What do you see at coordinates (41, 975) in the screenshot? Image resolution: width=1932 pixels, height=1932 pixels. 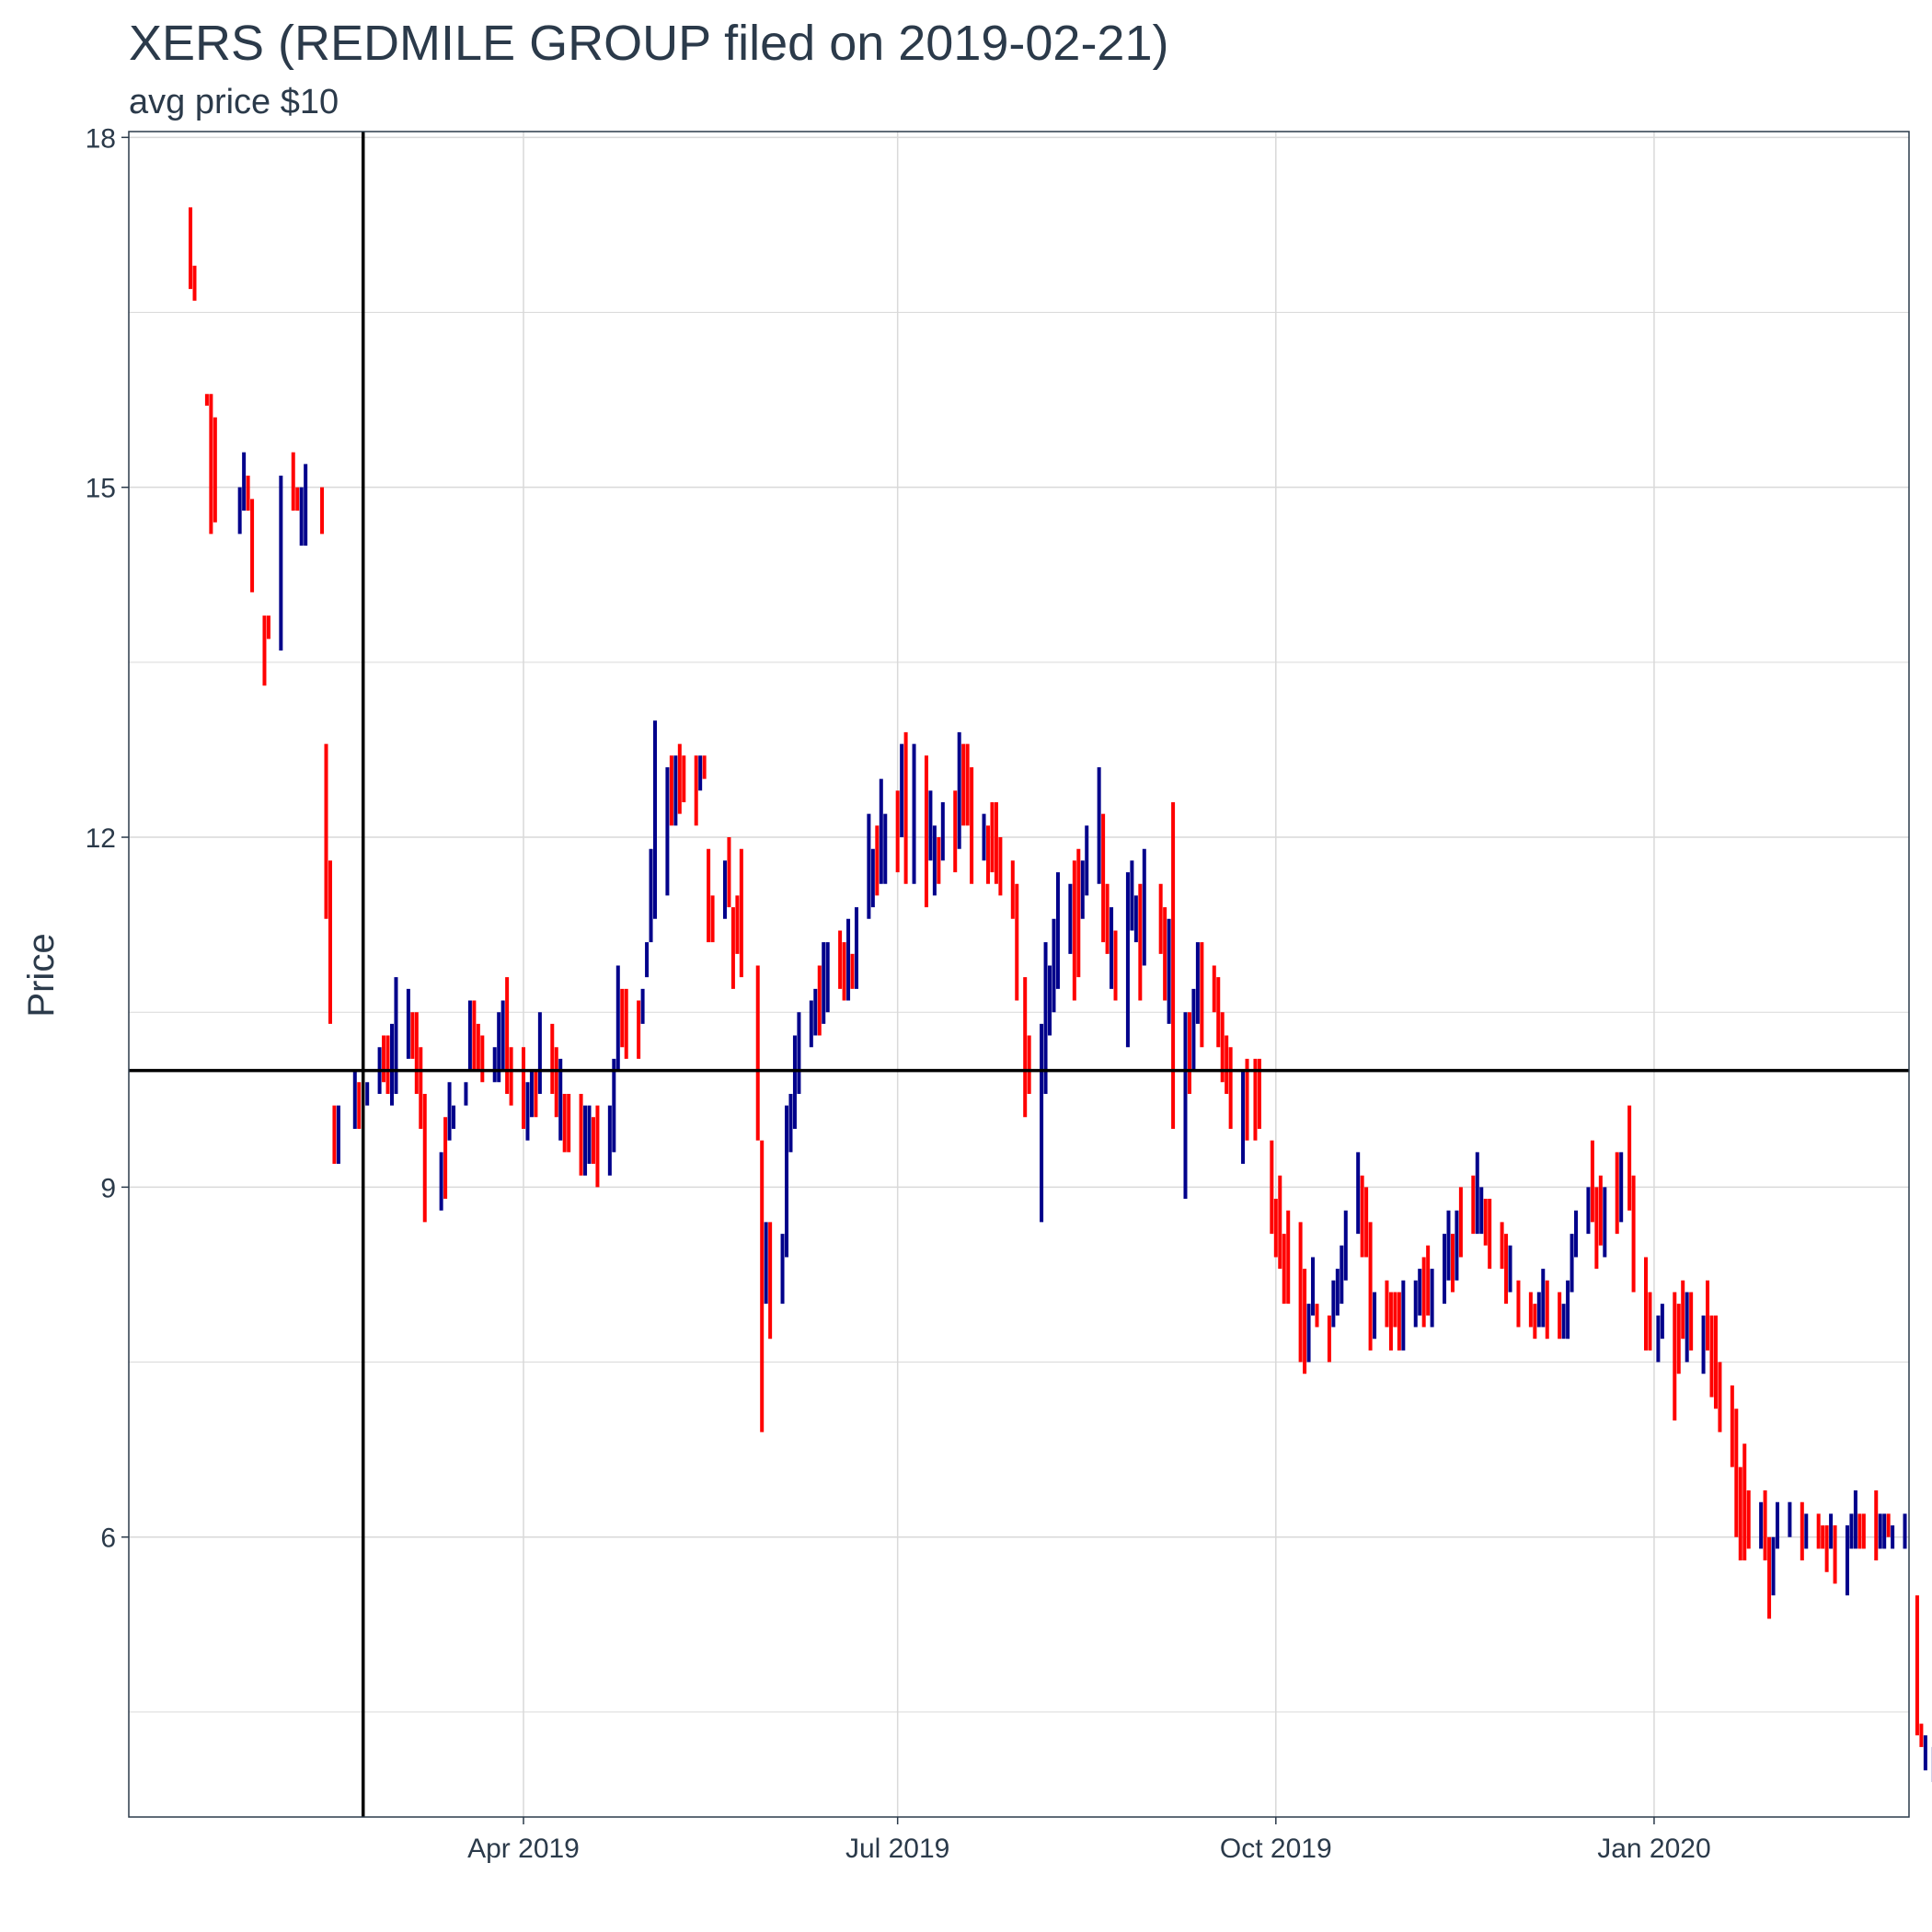 I see `y-axis-label: Price` at bounding box center [41, 975].